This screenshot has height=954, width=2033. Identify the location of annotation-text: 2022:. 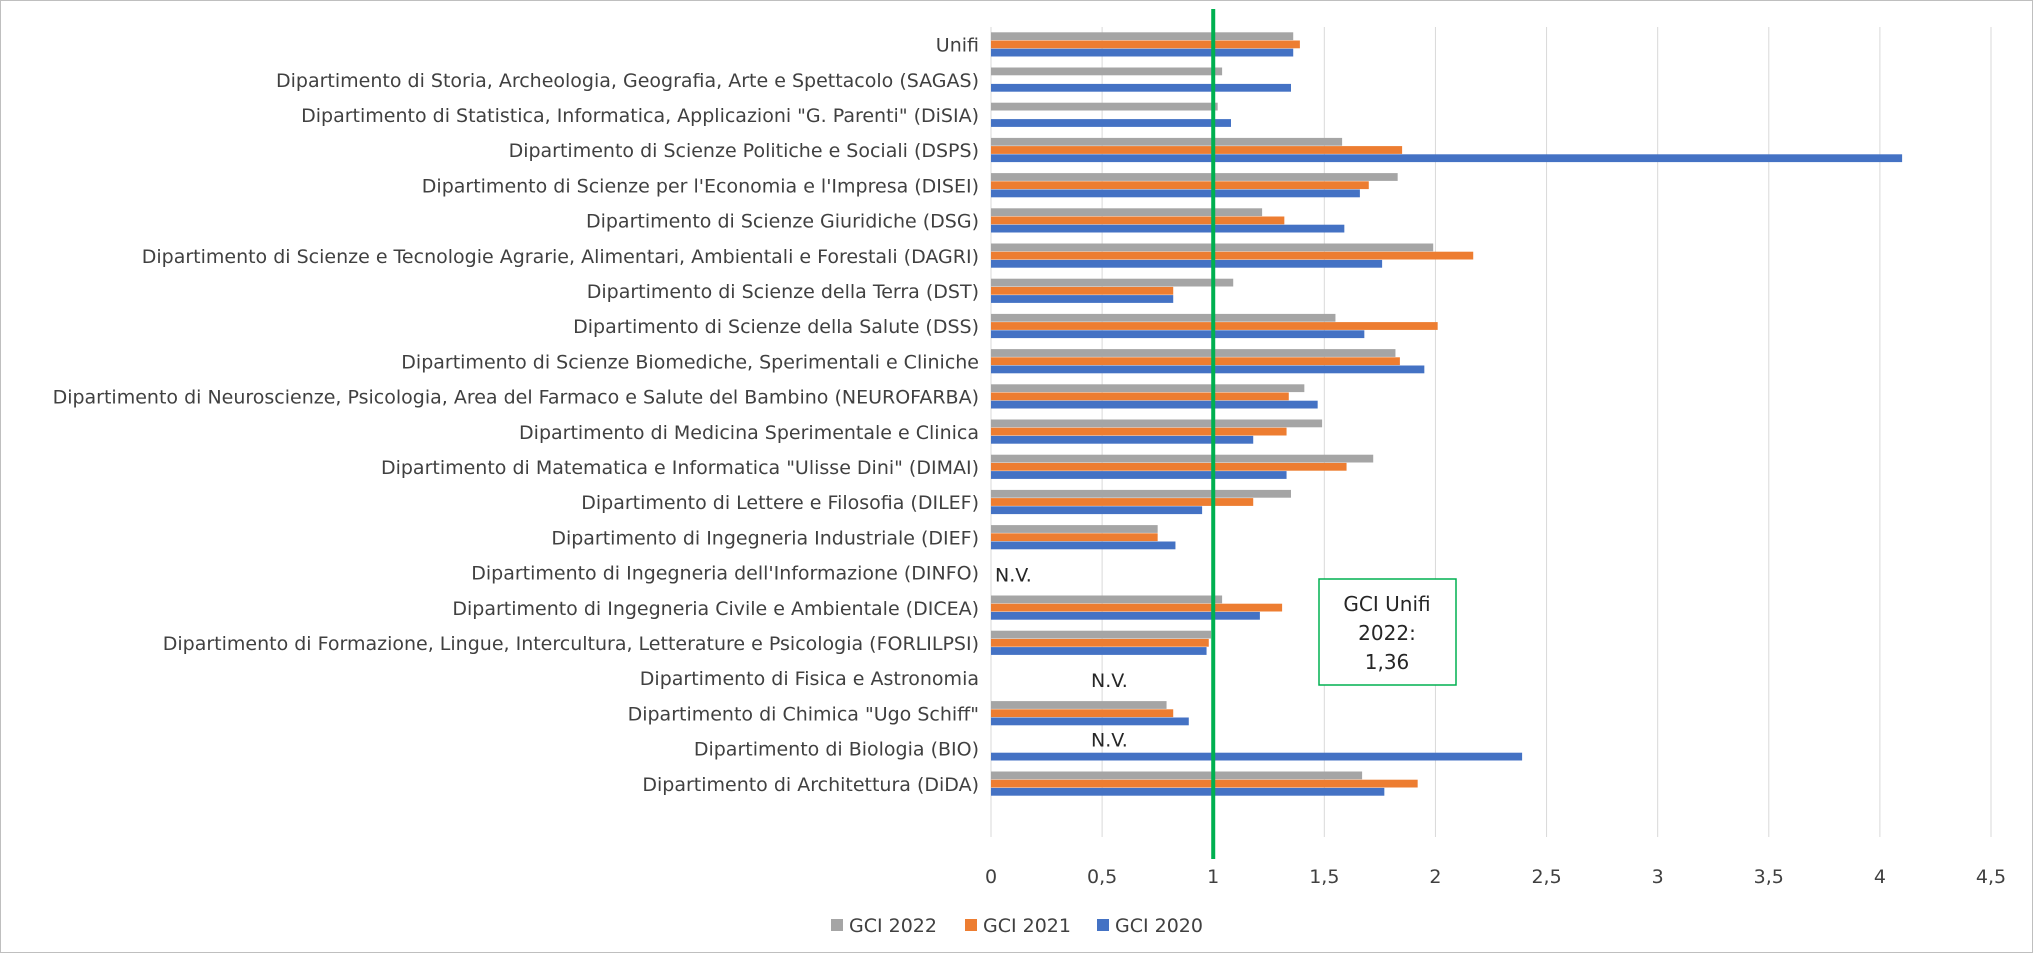
(1387, 633).